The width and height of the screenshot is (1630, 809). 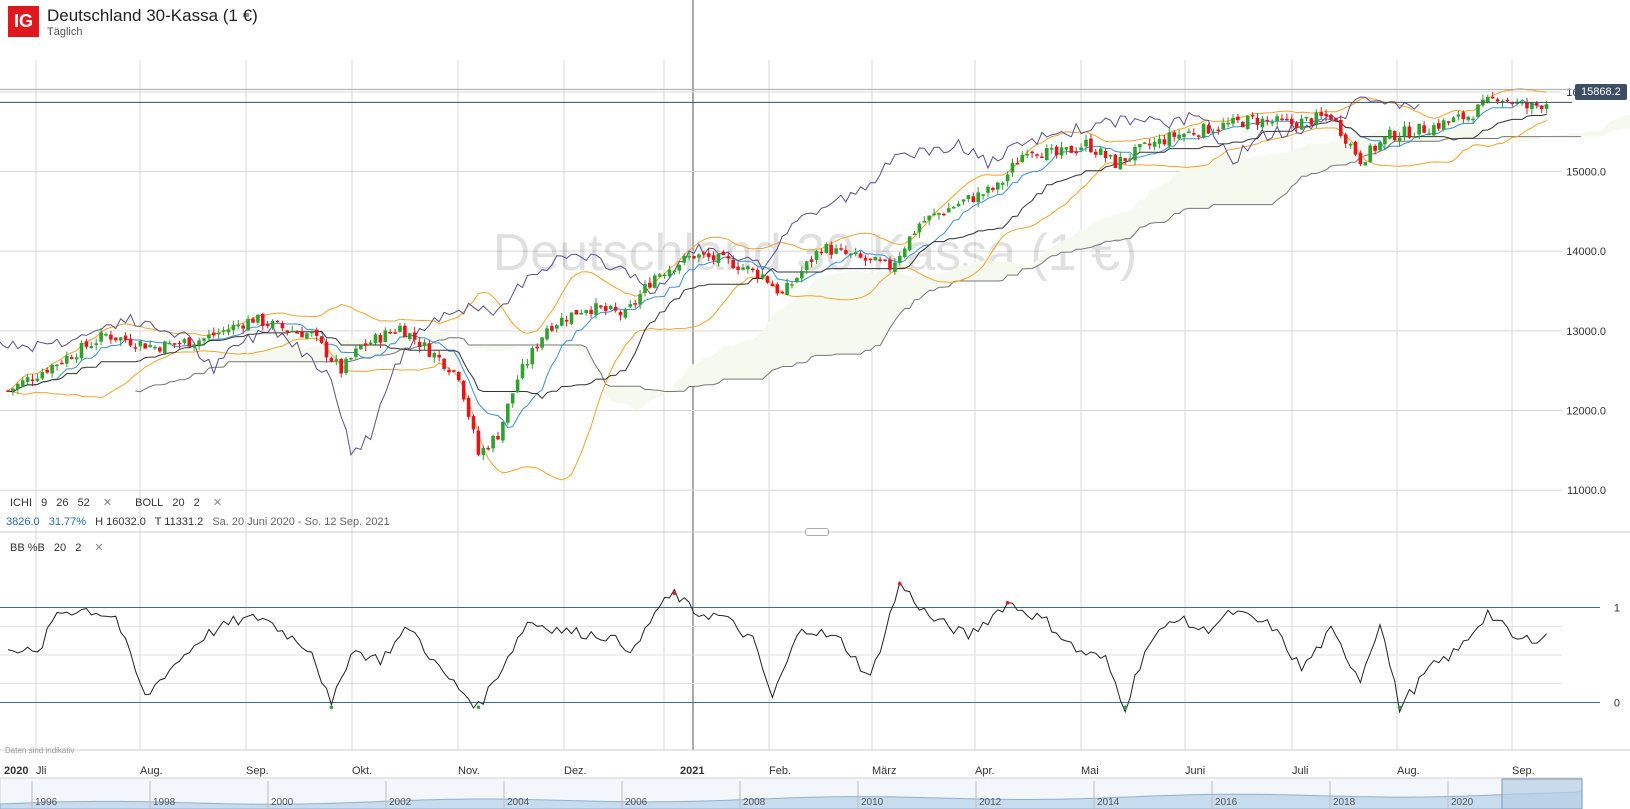 I want to click on x-tick-label: Aug., so click(x=1408, y=771).